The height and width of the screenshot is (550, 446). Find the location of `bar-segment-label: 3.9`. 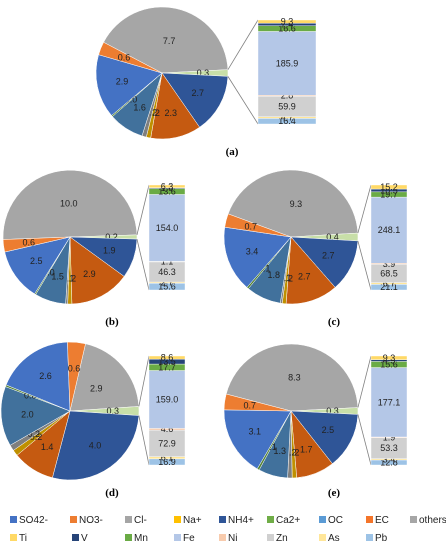

bar-segment-label: 3.9 is located at coordinates (389, 264).